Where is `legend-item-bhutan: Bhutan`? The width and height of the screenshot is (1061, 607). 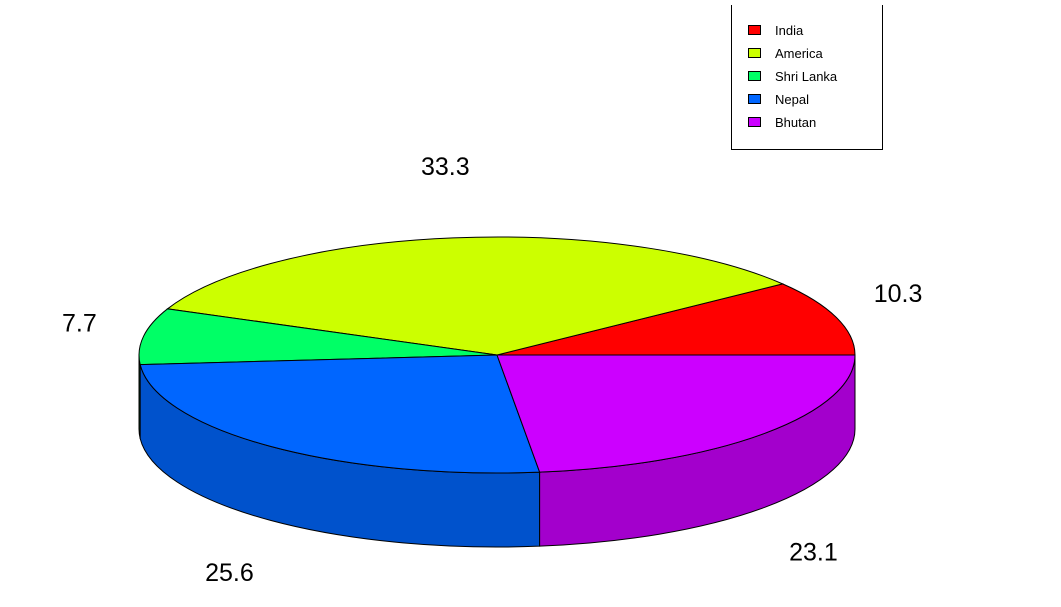 legend-item-bhutan: Bhutan is located at coordinates (782, 122).